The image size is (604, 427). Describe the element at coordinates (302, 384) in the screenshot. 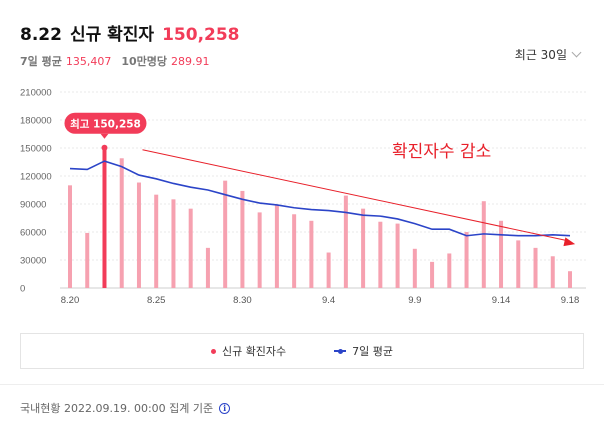

I see `divider` at that location.